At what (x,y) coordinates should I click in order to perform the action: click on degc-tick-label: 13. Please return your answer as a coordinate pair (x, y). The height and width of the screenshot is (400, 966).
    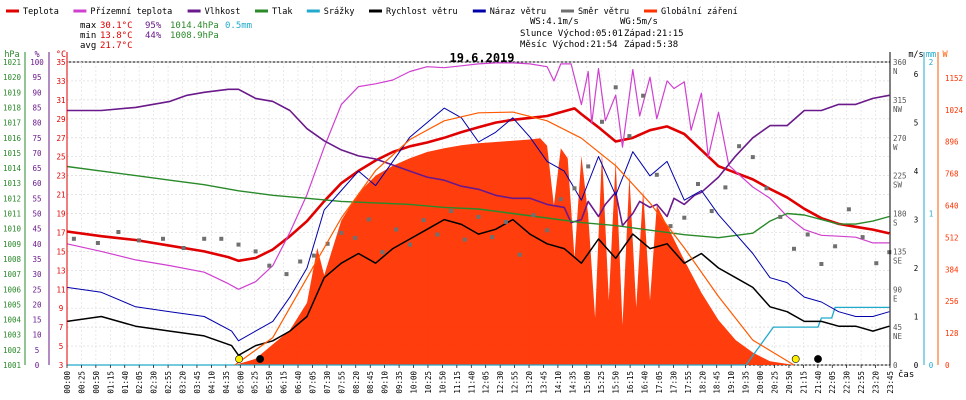
    Looking at the image, I should click on (60, 270).